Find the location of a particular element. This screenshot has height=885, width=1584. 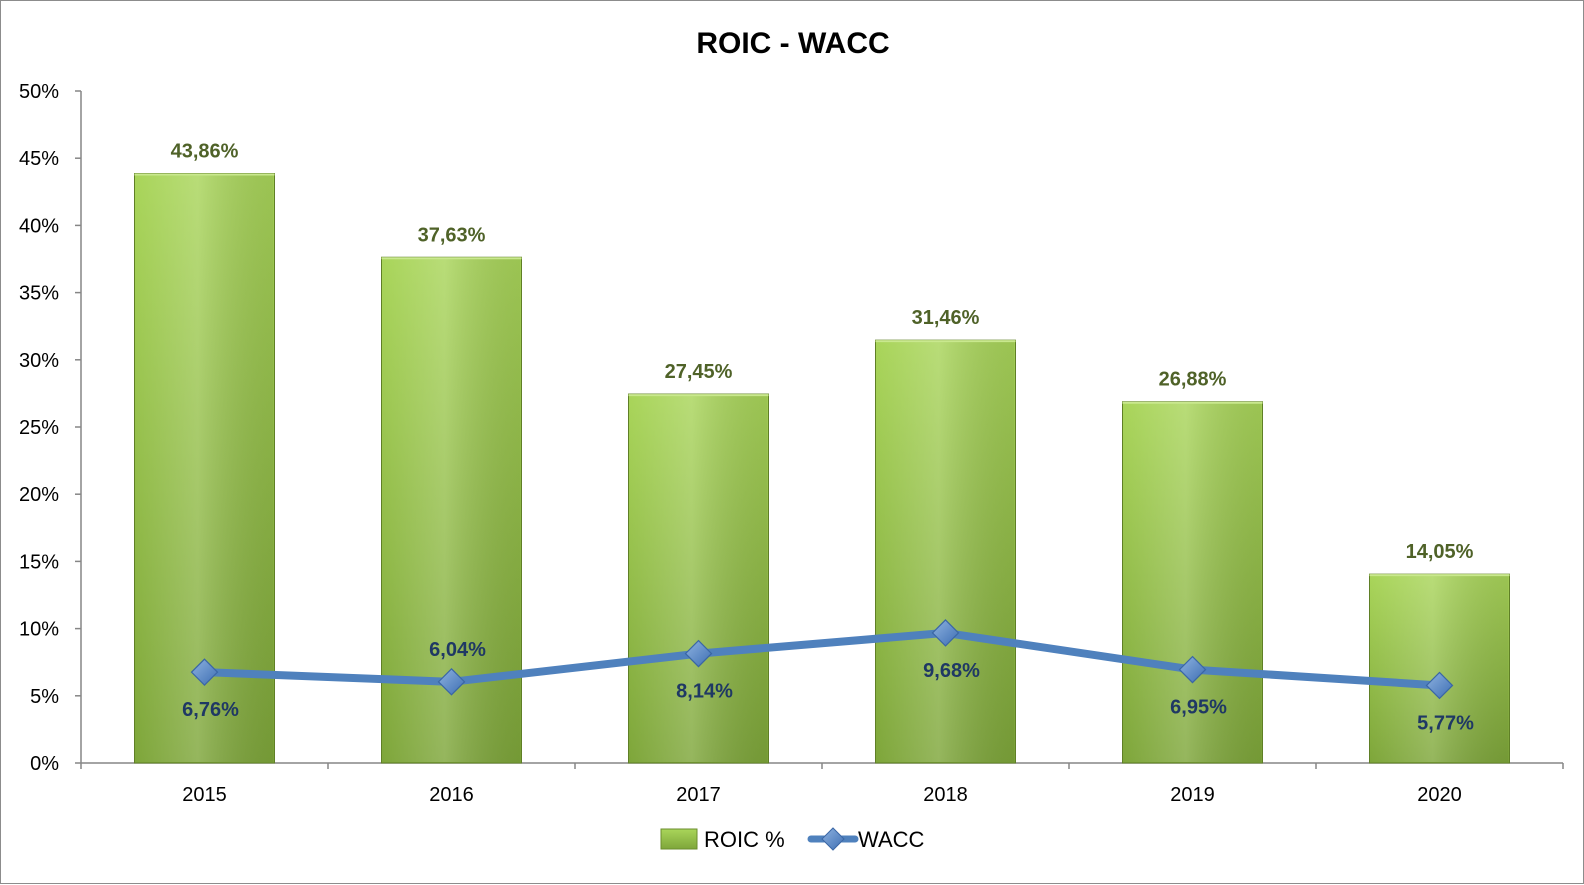

roic-data-label: 26,88% is located at coordinates (1193, 380).